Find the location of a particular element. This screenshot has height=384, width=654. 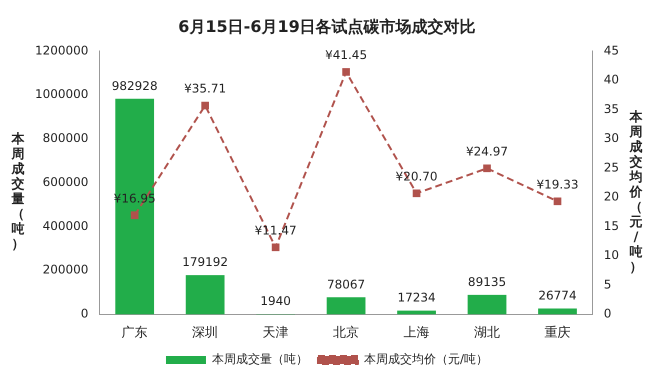

x-tick-label: 北京 is located at coordinates (346, 333).